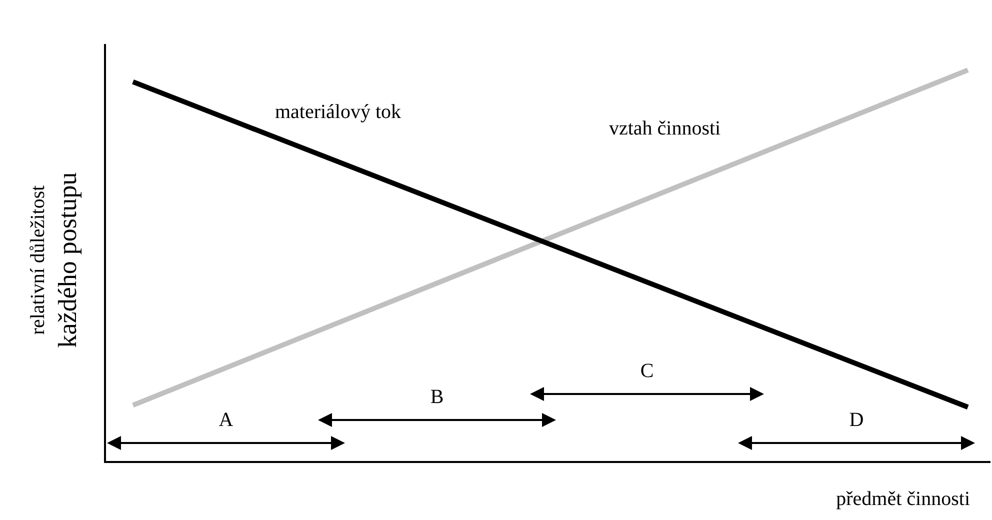 This screenshot has height=520, width=992. I want to click on y-axis-title: relativní důležitost každého postupu, so click(55, 260).